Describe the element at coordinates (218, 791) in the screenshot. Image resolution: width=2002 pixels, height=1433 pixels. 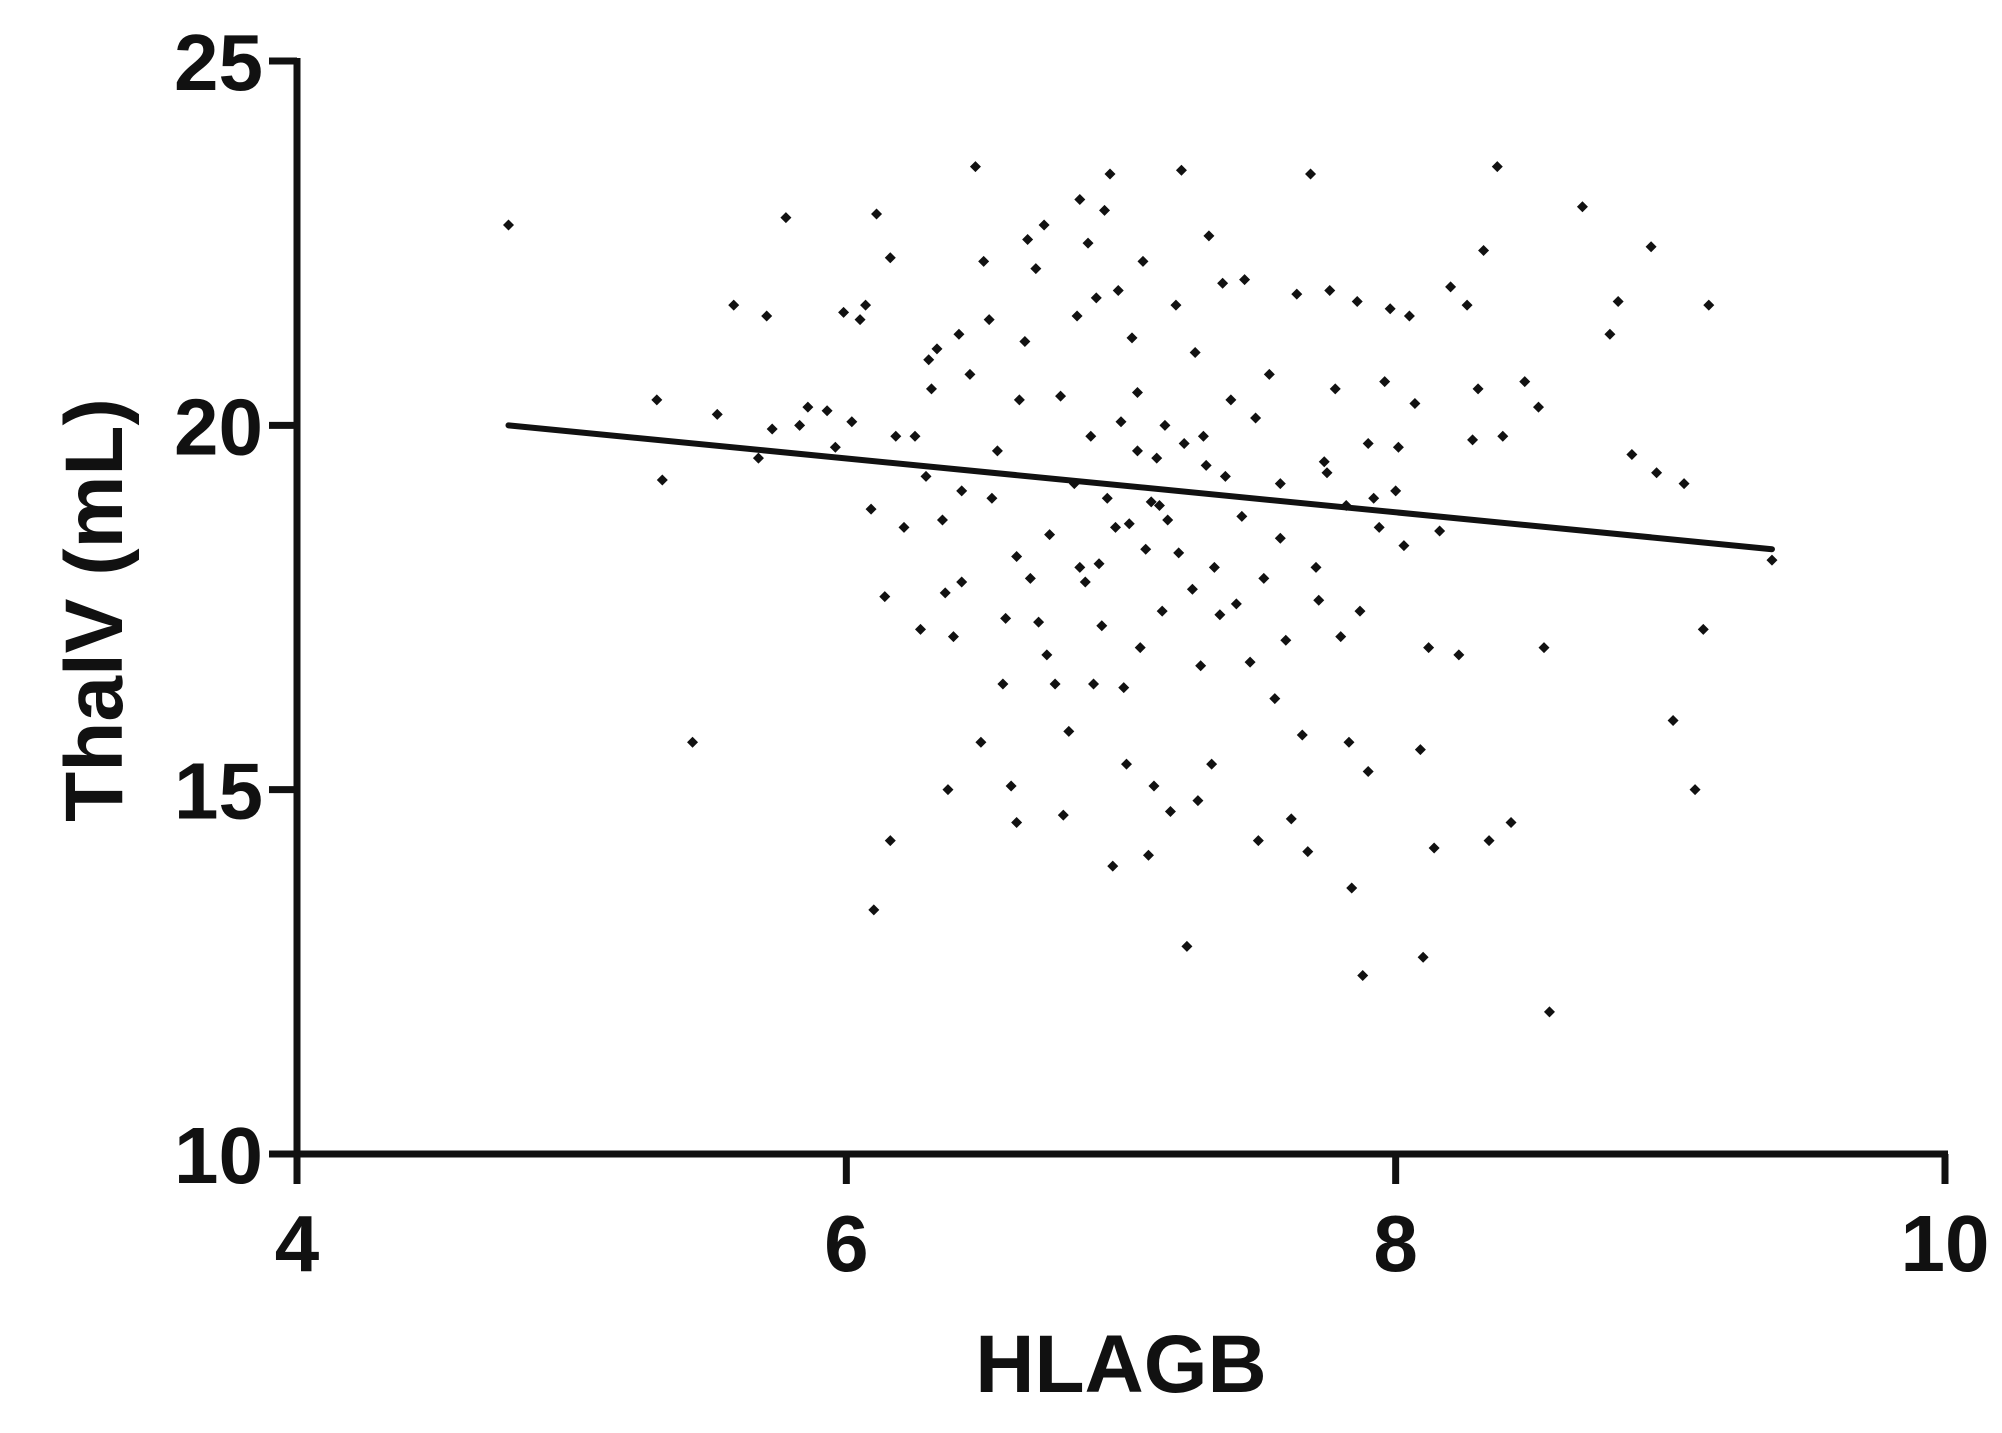
I see `y-tick-label: 15` at that location.